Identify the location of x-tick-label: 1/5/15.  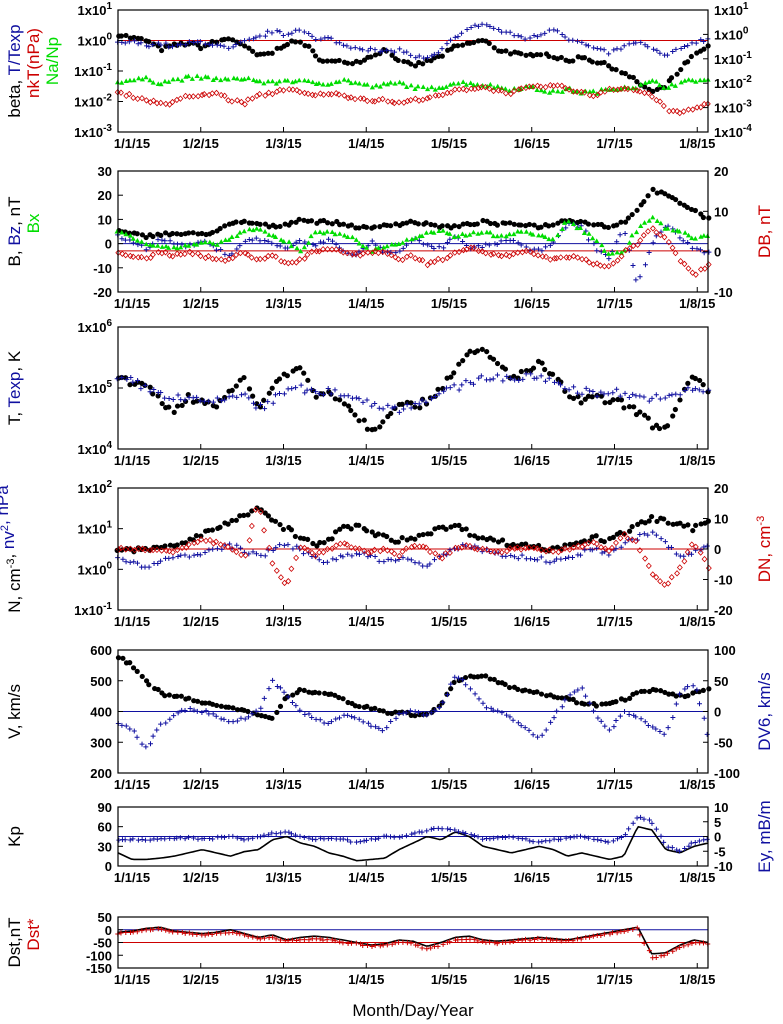
(449, 303).